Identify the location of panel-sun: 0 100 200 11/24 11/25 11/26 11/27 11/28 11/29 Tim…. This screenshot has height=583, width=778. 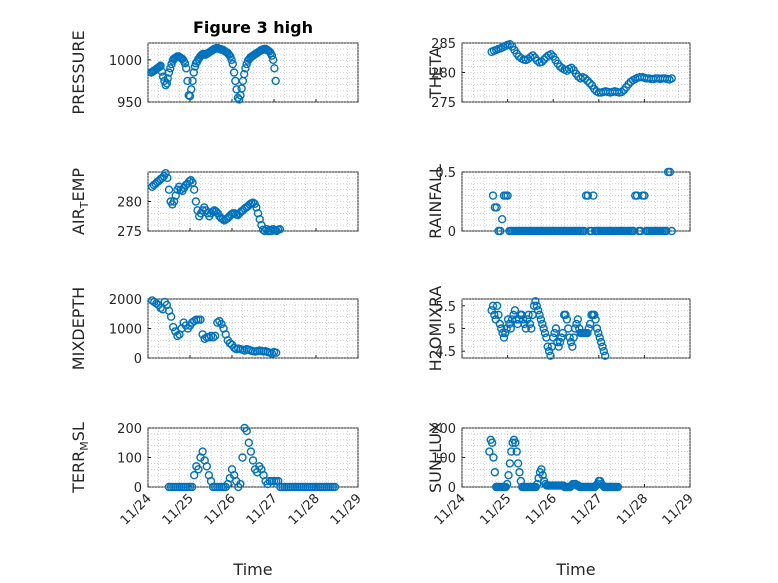
(561, 500).